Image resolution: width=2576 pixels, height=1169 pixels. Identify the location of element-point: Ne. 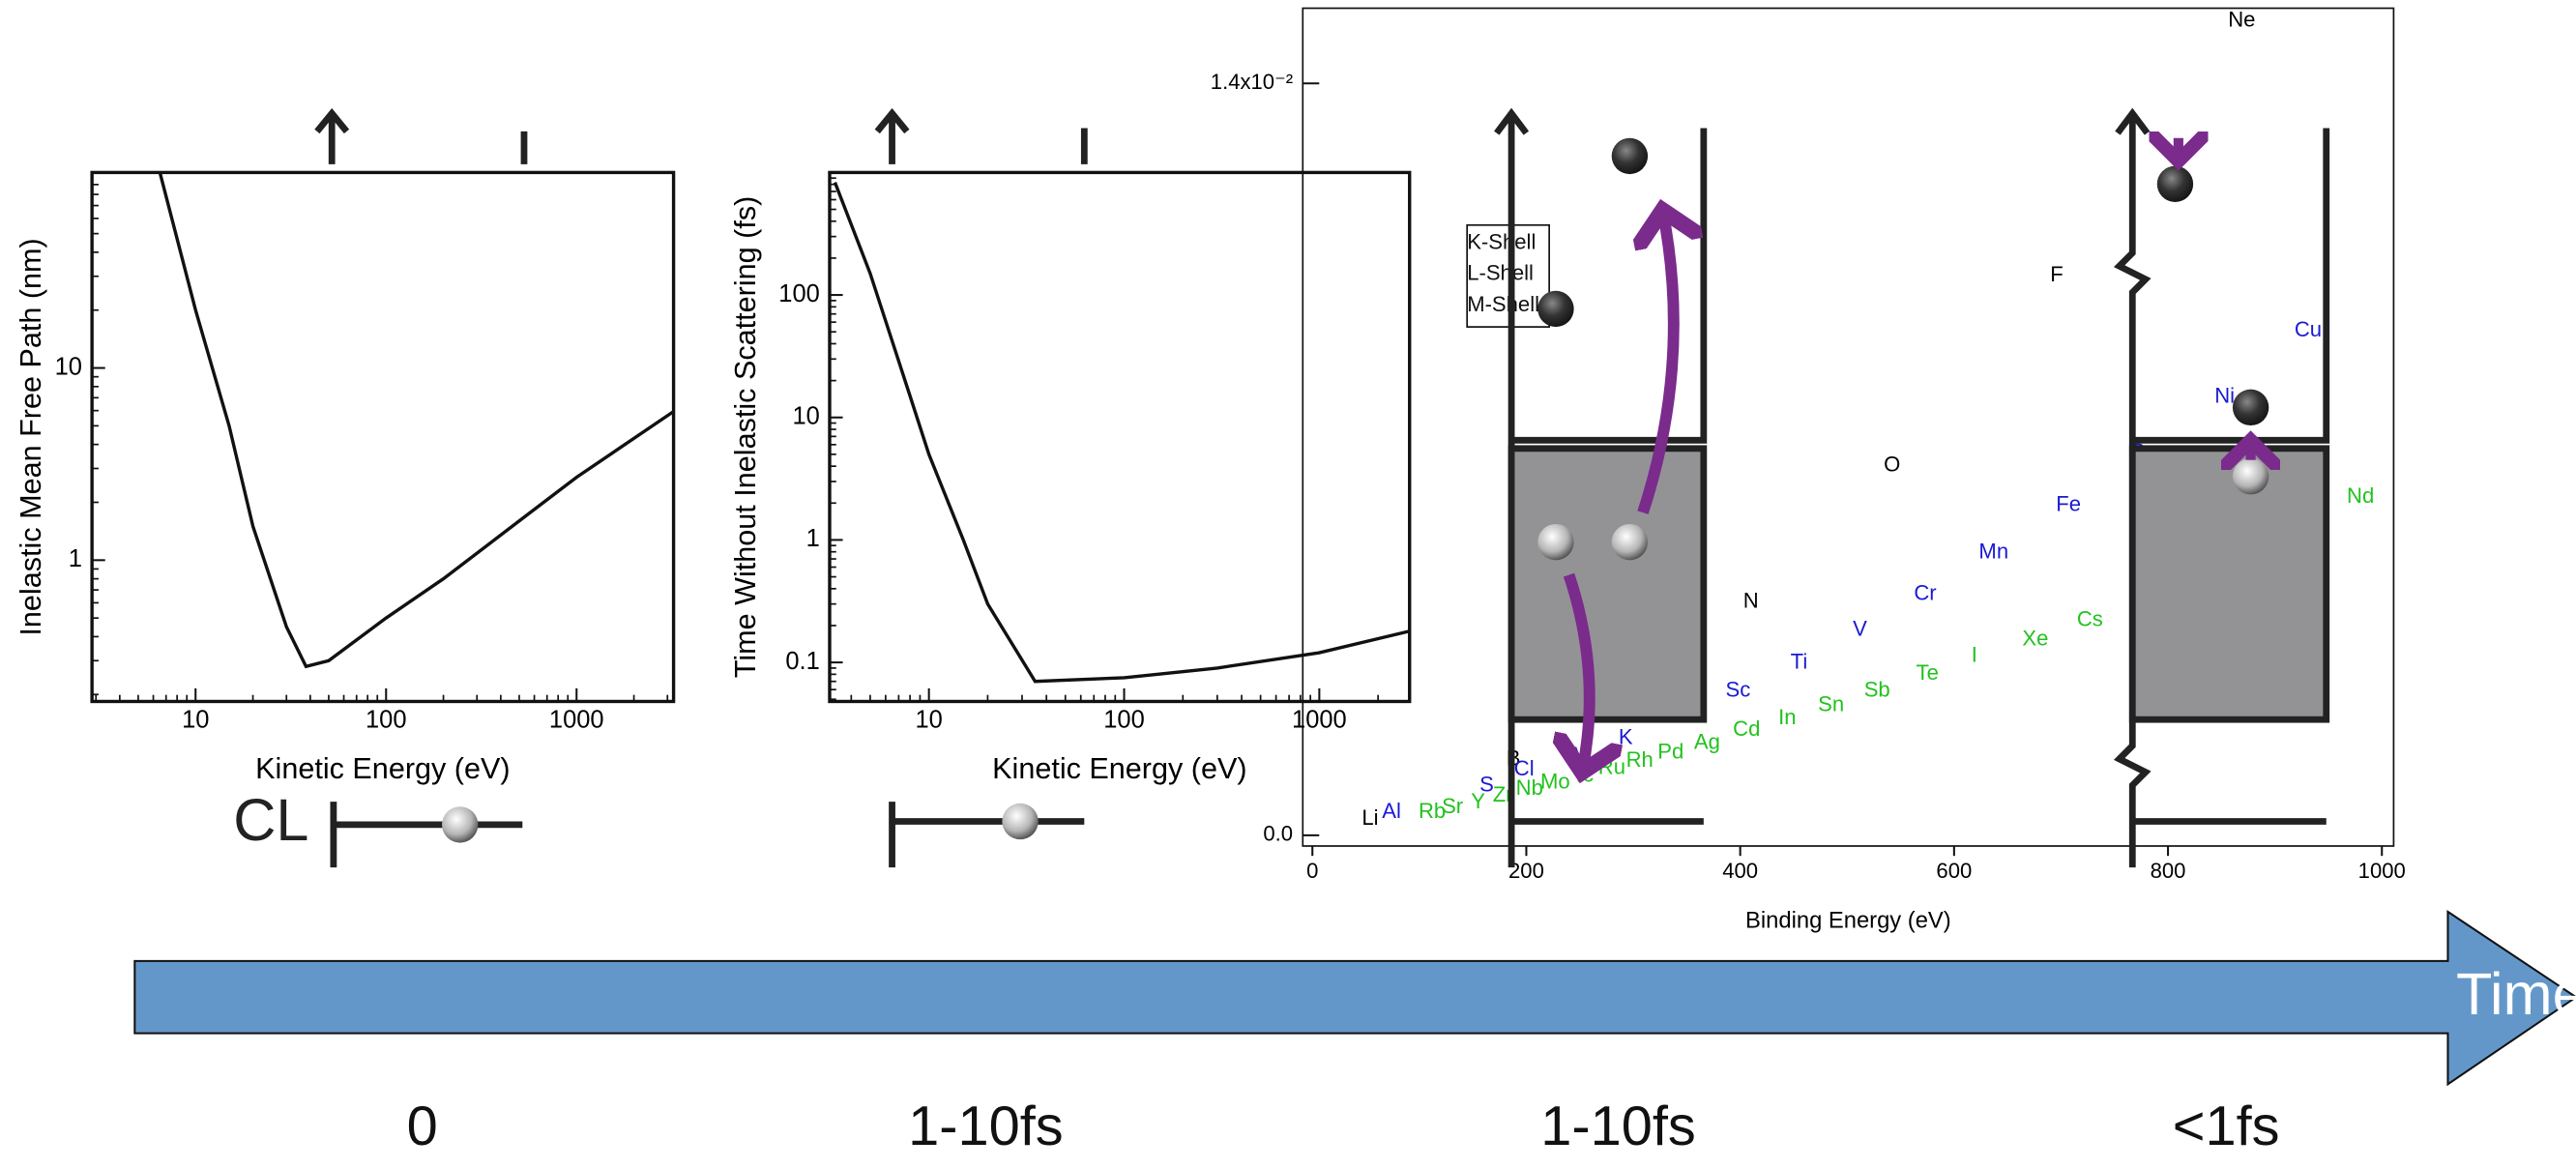
(2241, 20).